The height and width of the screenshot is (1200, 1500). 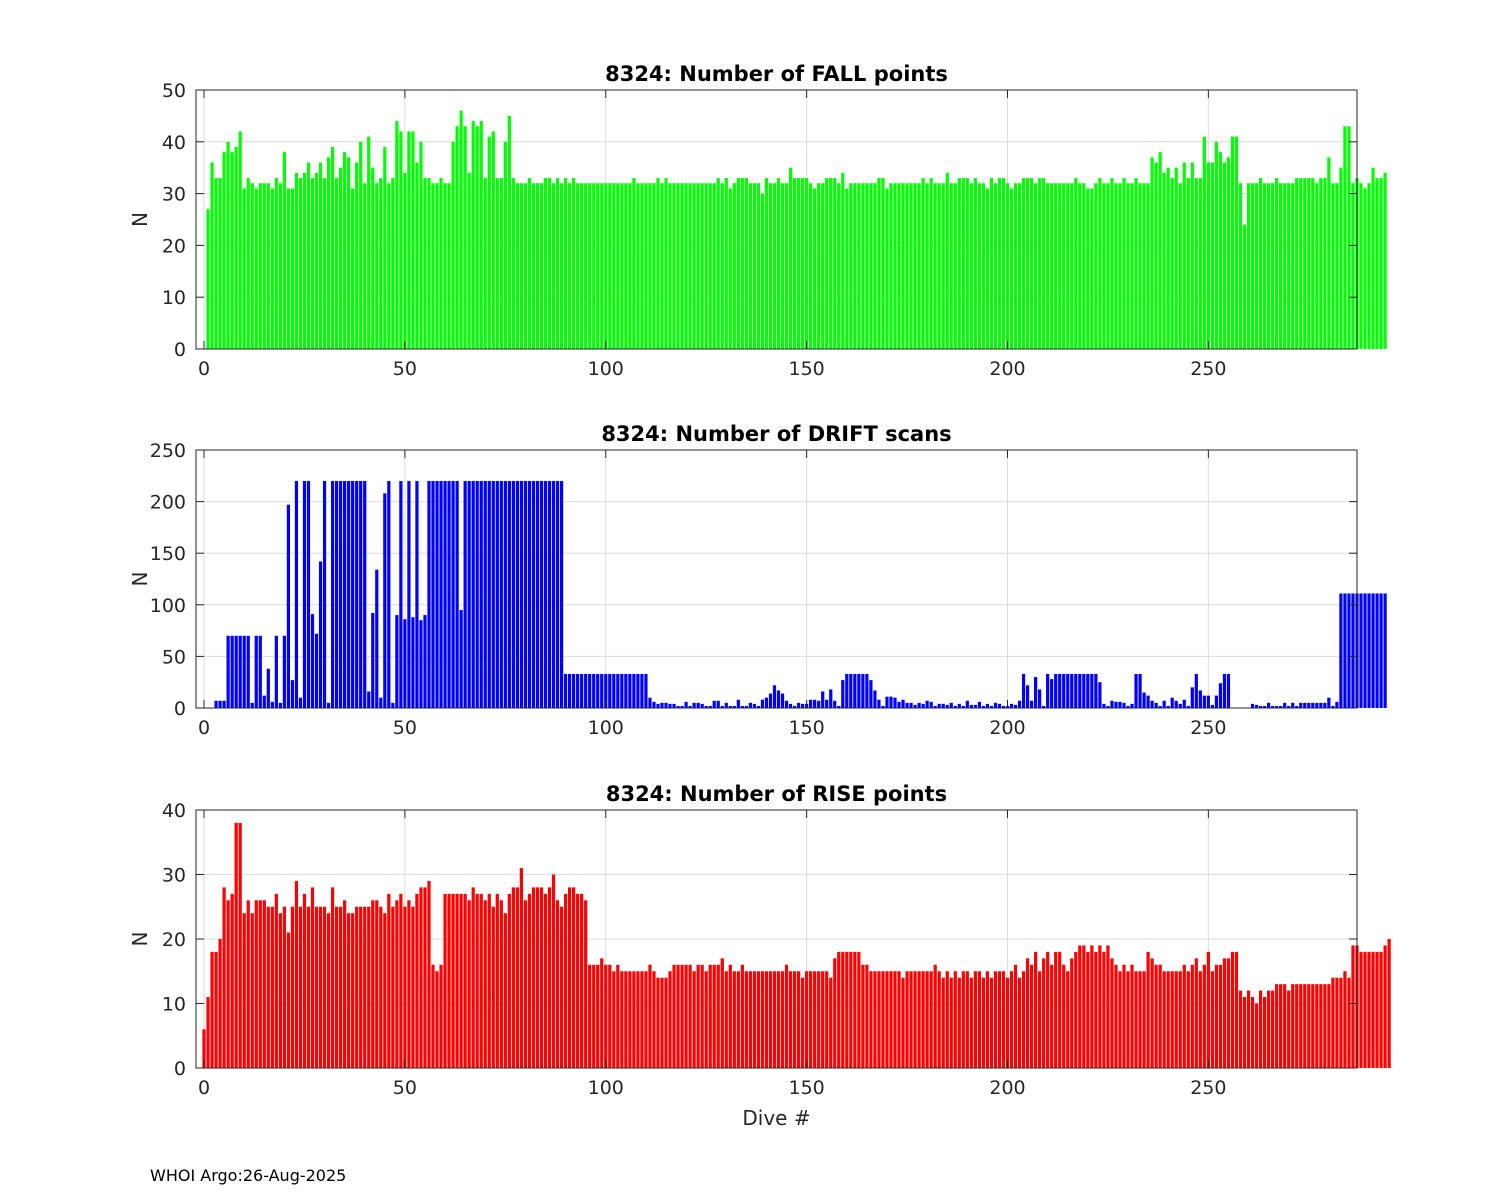 I want to click on fall-y-tick-label: 0, so click(x=180, y=350).